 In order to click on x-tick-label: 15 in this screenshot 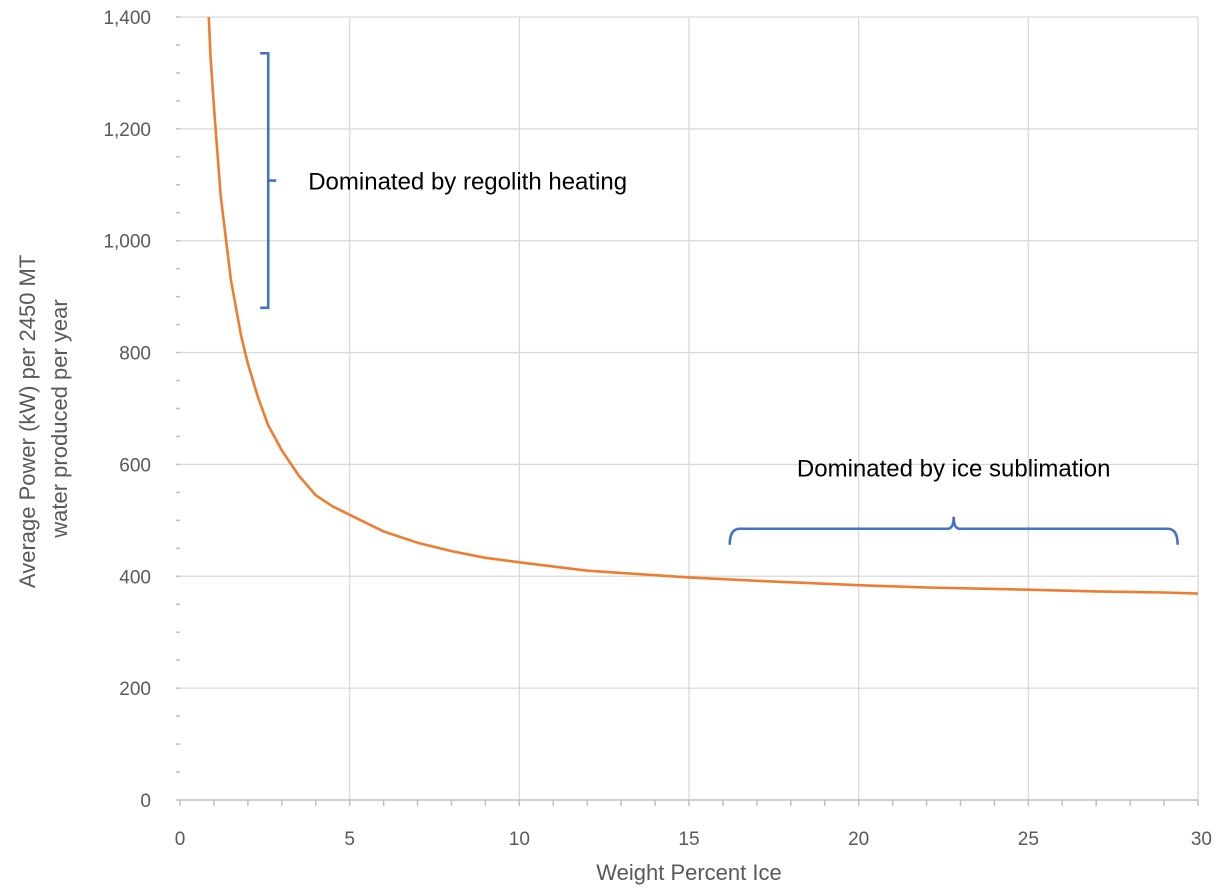, I will do `click(688, 839)`.